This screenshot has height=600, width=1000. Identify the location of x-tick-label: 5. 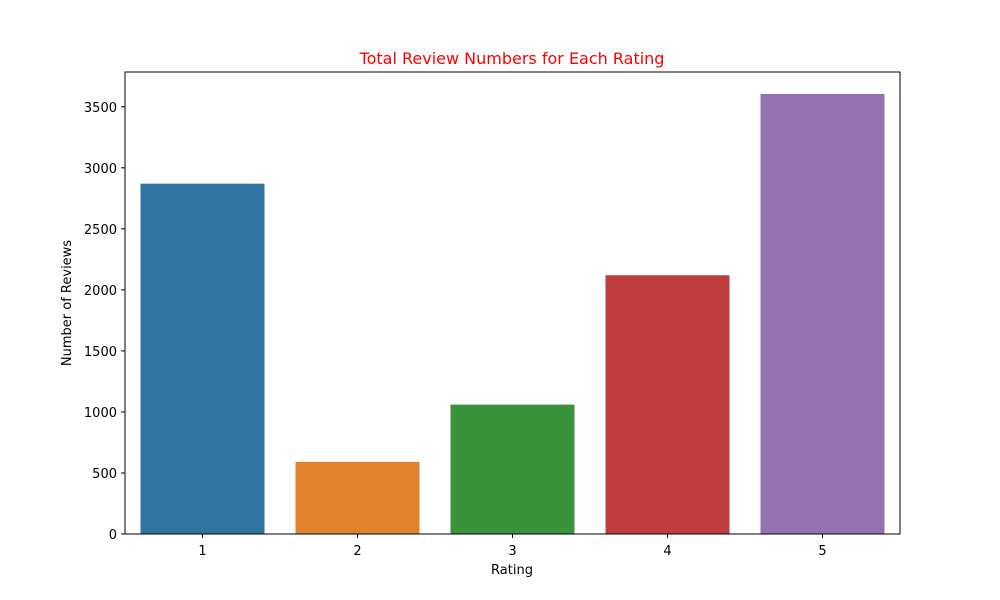
(822, 551).